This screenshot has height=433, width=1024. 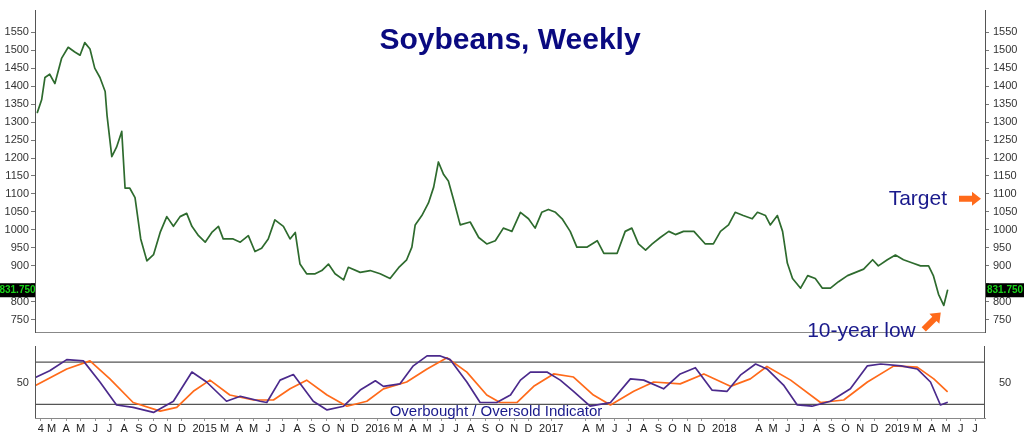 I want to click on y2-tick-label: 800, so click(x=1002, y=300).